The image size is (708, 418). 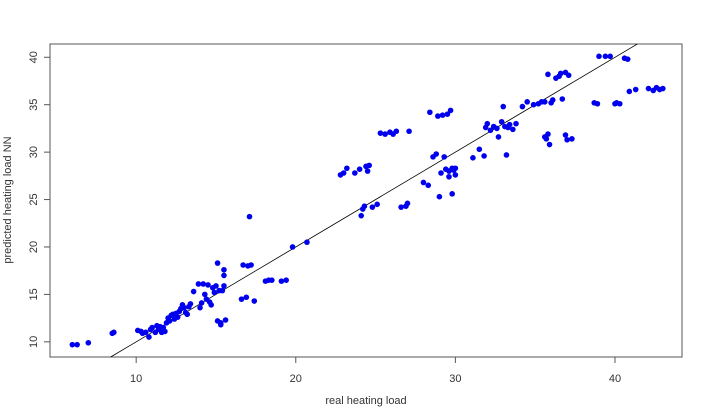 I want to click on x-tick-label: 10, so click(x=136, y=379).